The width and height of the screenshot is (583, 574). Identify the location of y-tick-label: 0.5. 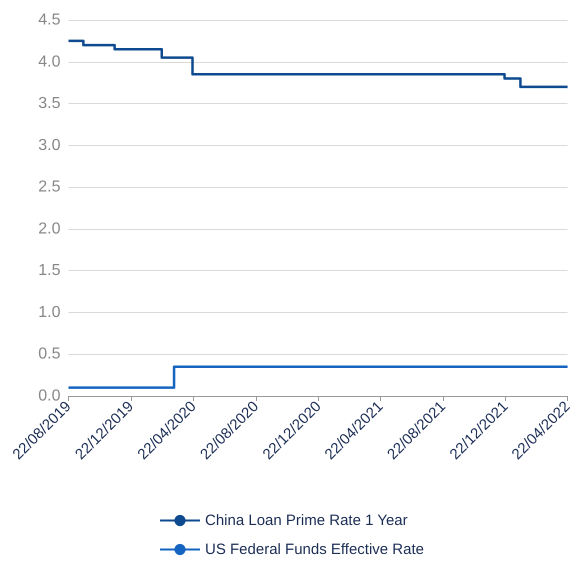
(49, 354).